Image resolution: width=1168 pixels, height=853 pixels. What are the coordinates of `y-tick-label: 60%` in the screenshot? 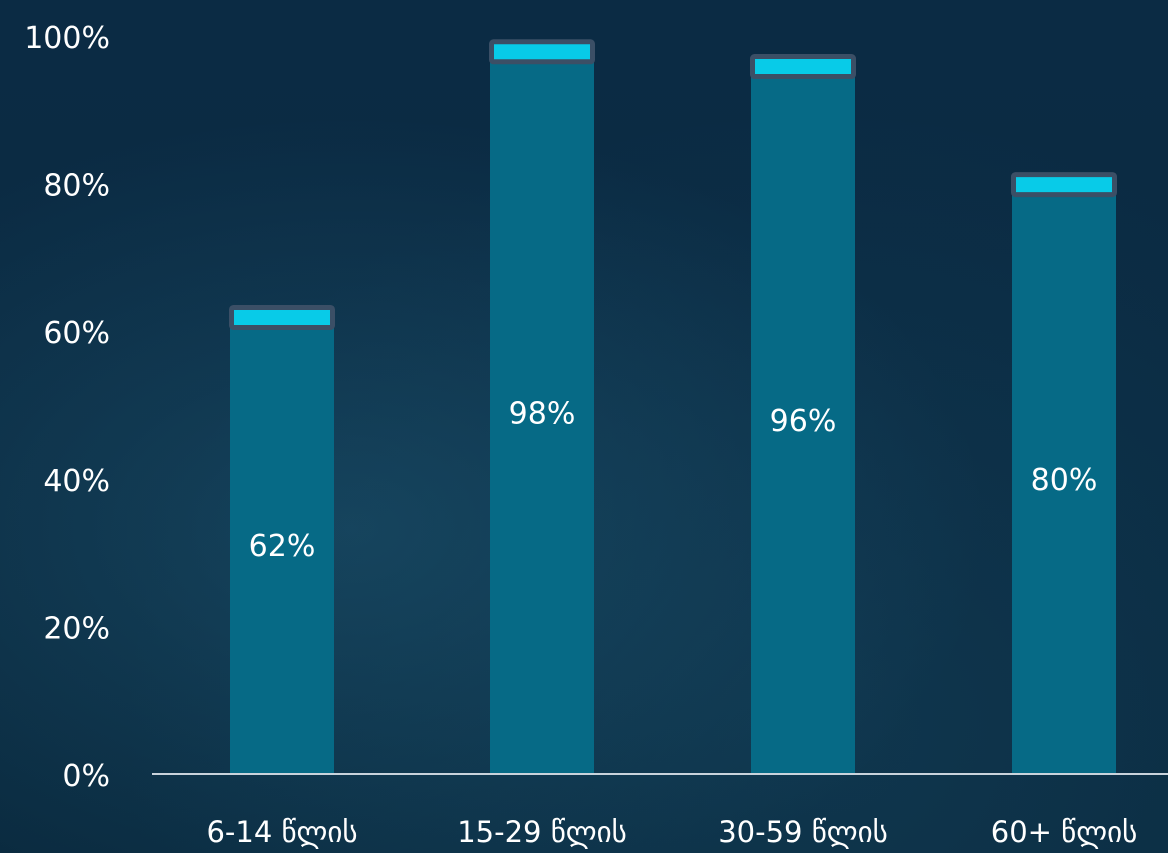 It's located at (76, 333).